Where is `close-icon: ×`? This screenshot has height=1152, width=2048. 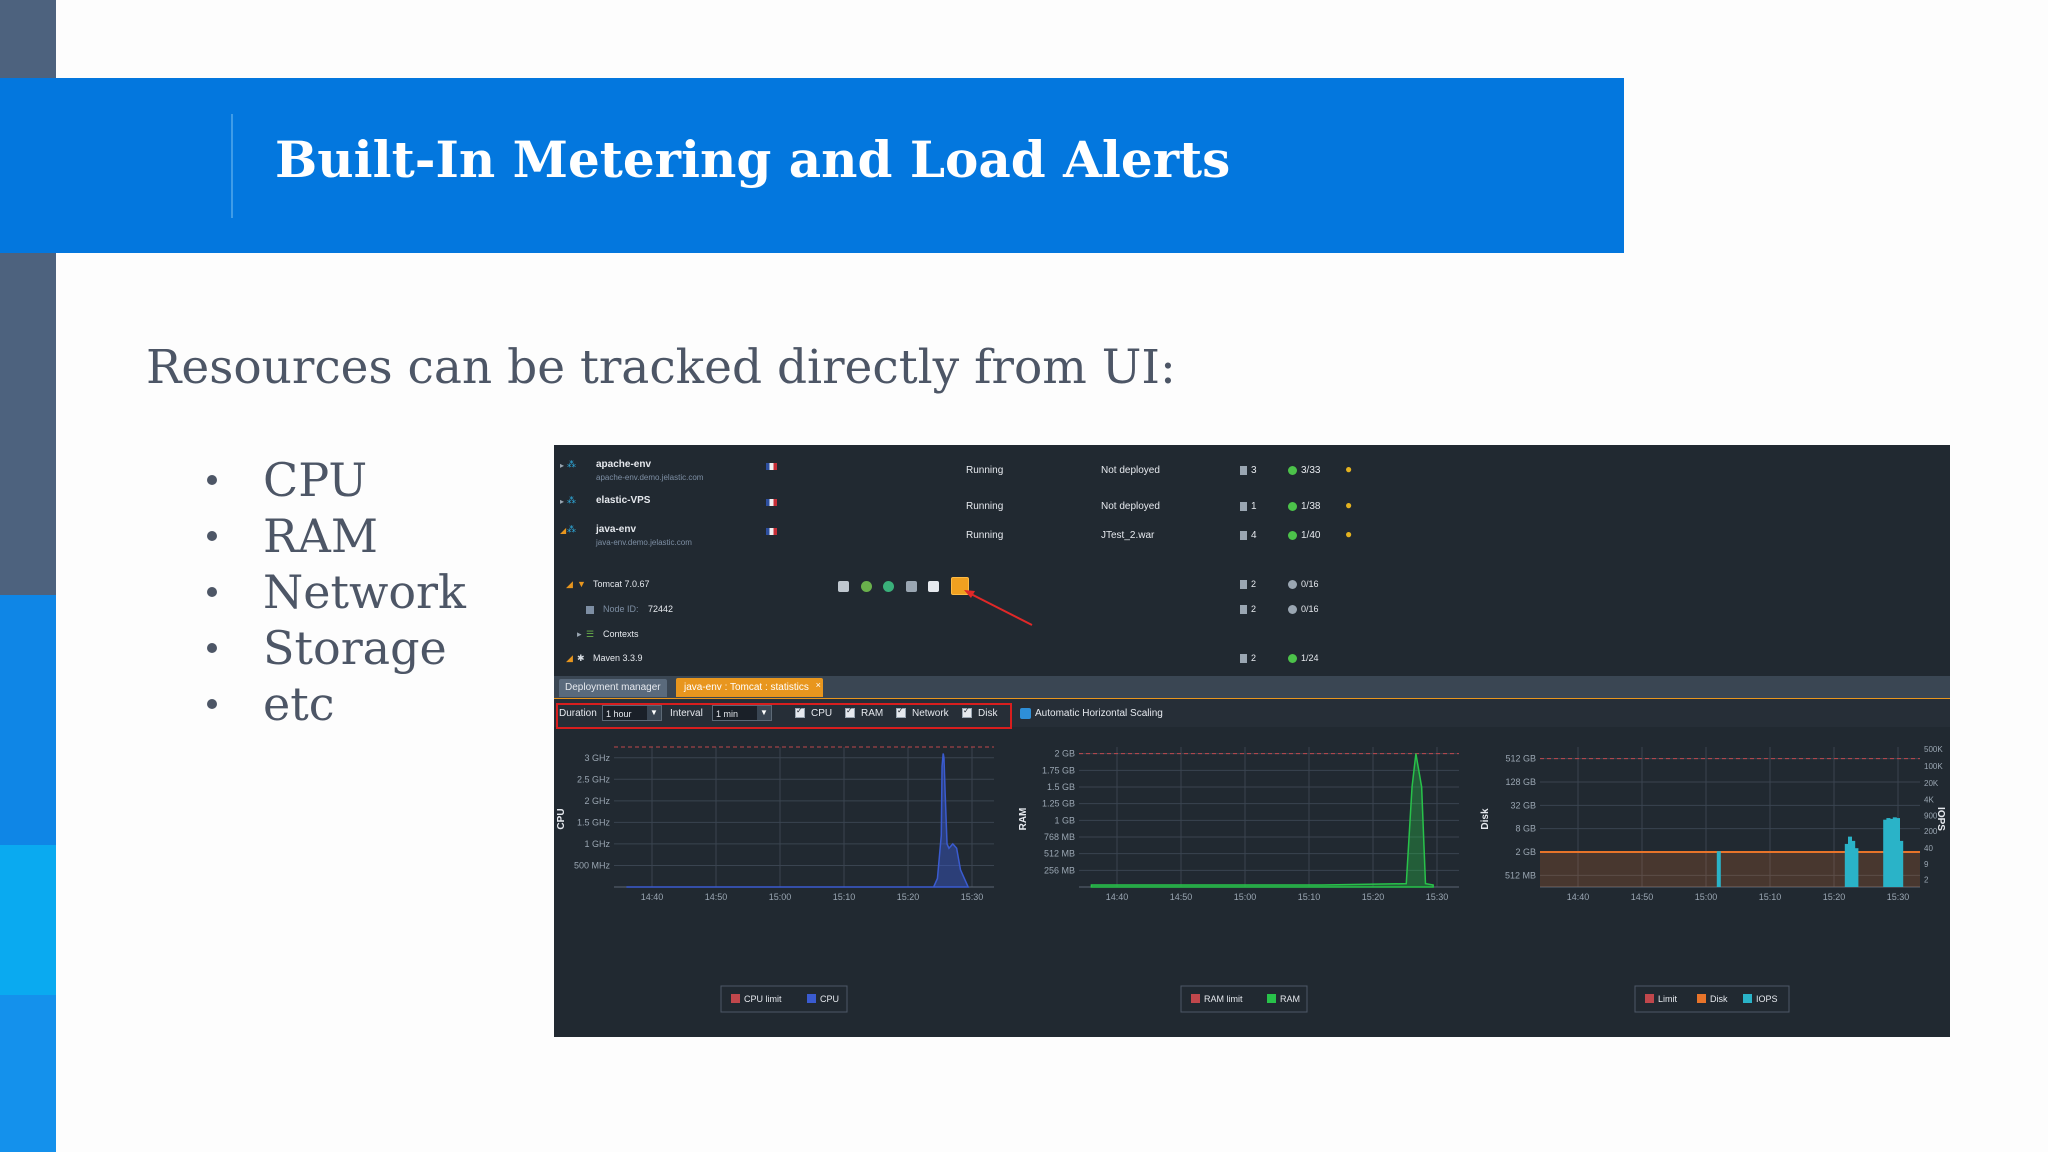 close-icon: × is located at coordinates (818, 685).